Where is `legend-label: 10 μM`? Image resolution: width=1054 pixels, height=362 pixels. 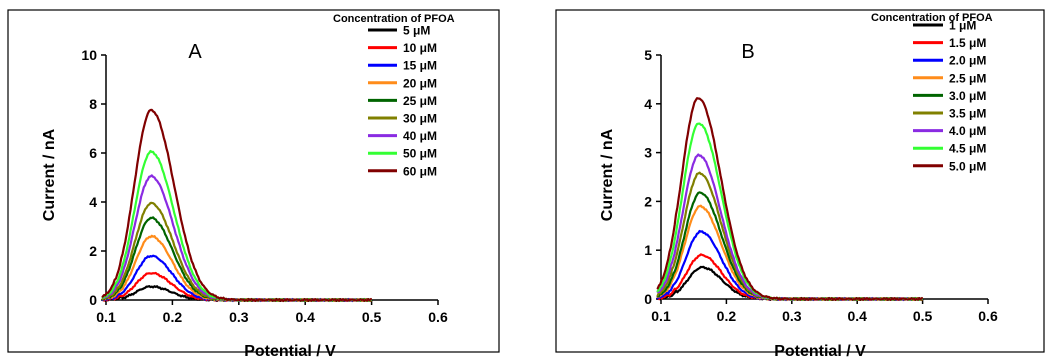
legend-label: 10 μM is located at coordinates (420, 48).